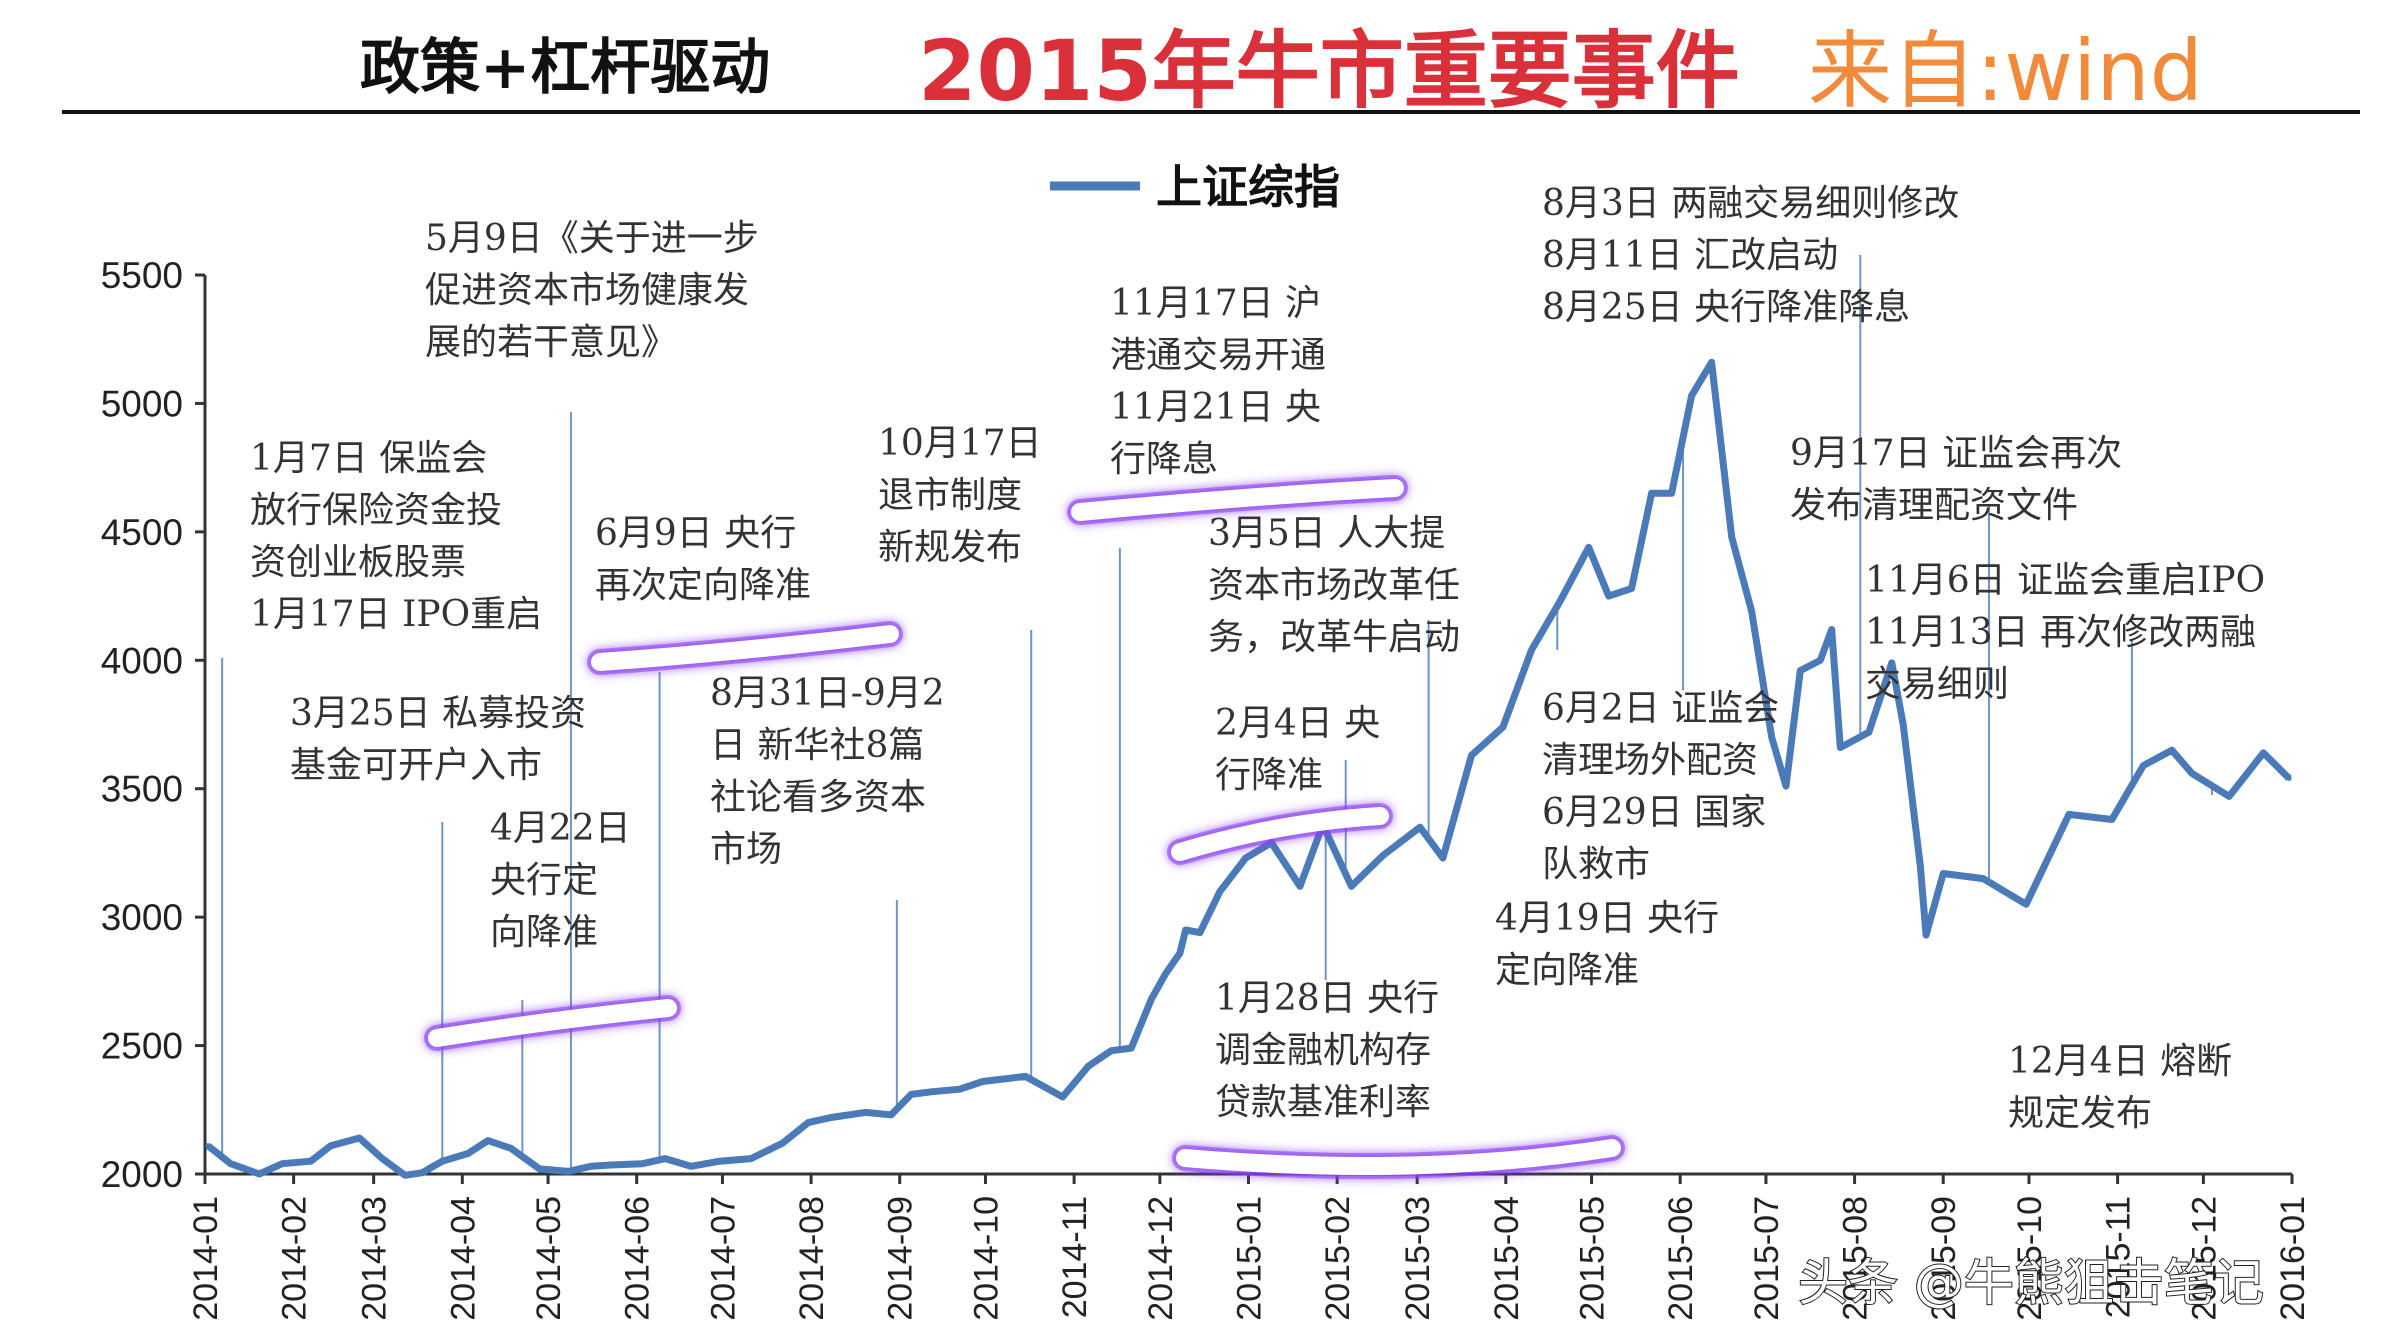 The height and width of the screenshot is (1342, 2386). I want to click on annotation-line: 日 新华社8篇, so click(817, 745).